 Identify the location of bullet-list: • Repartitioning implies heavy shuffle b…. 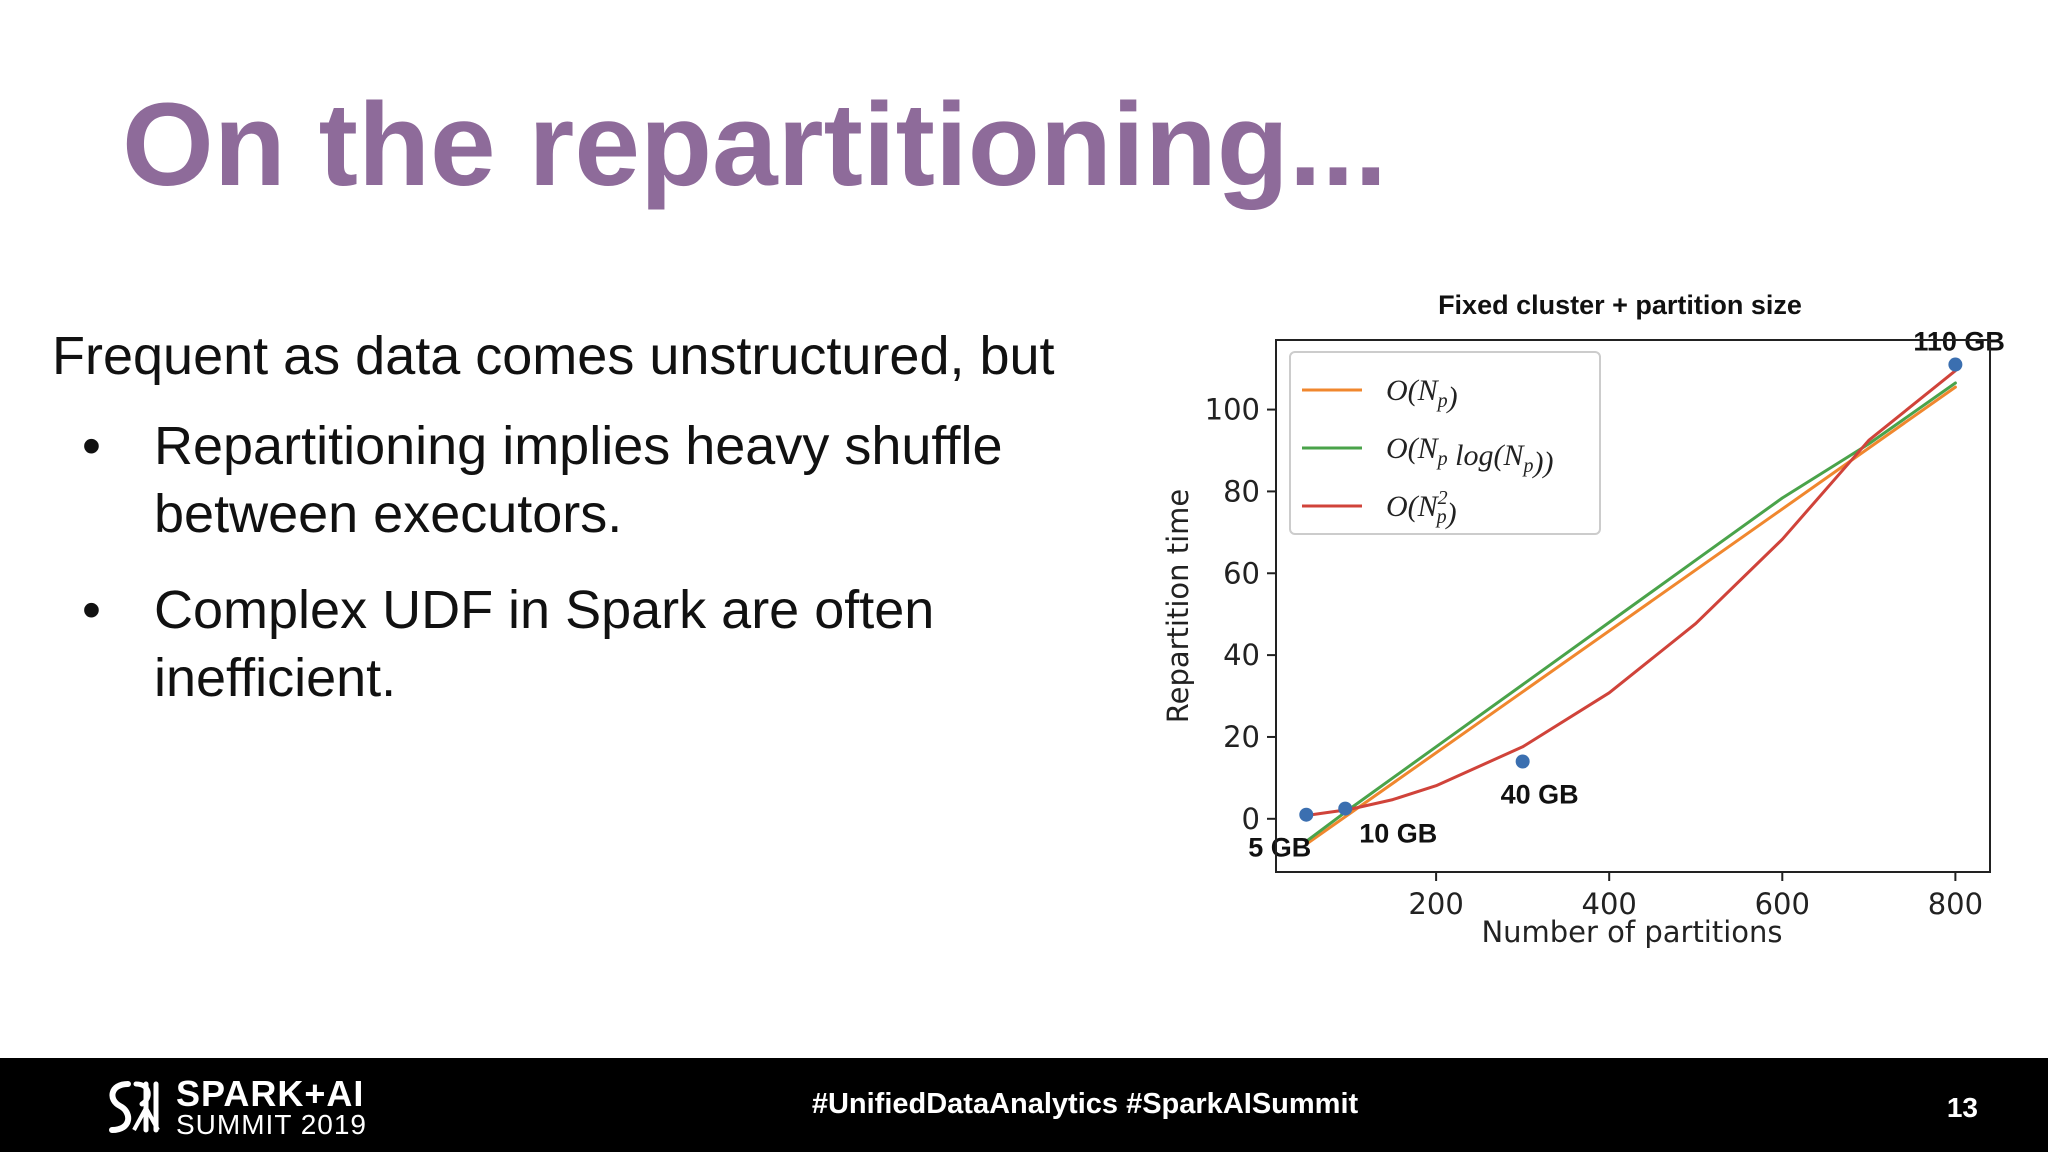
(592, 562).